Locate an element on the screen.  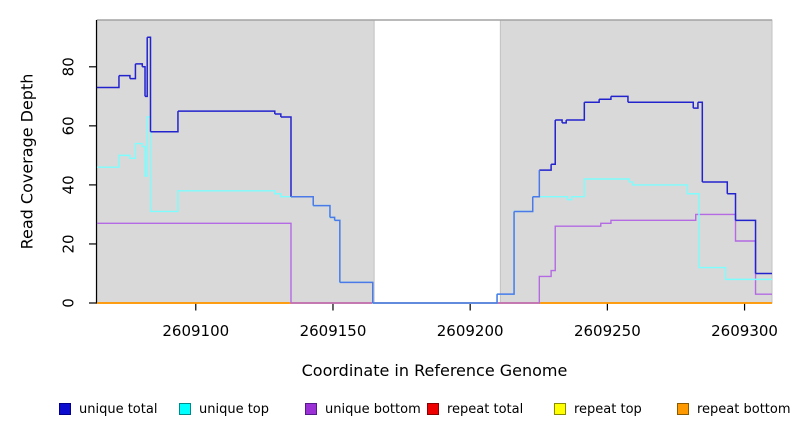
y-axis-title-text: Read Coverage Depth is located at coordinates (27, 161).